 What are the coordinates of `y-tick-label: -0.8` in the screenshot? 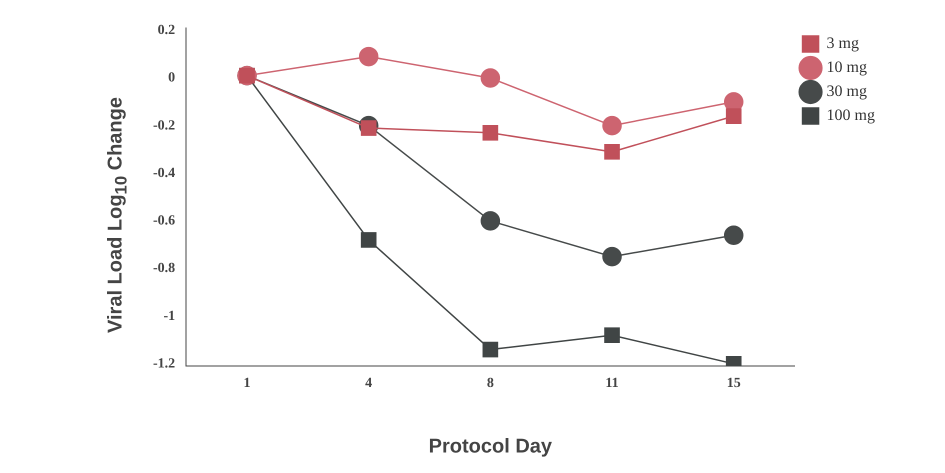 It's located at (164, 268).